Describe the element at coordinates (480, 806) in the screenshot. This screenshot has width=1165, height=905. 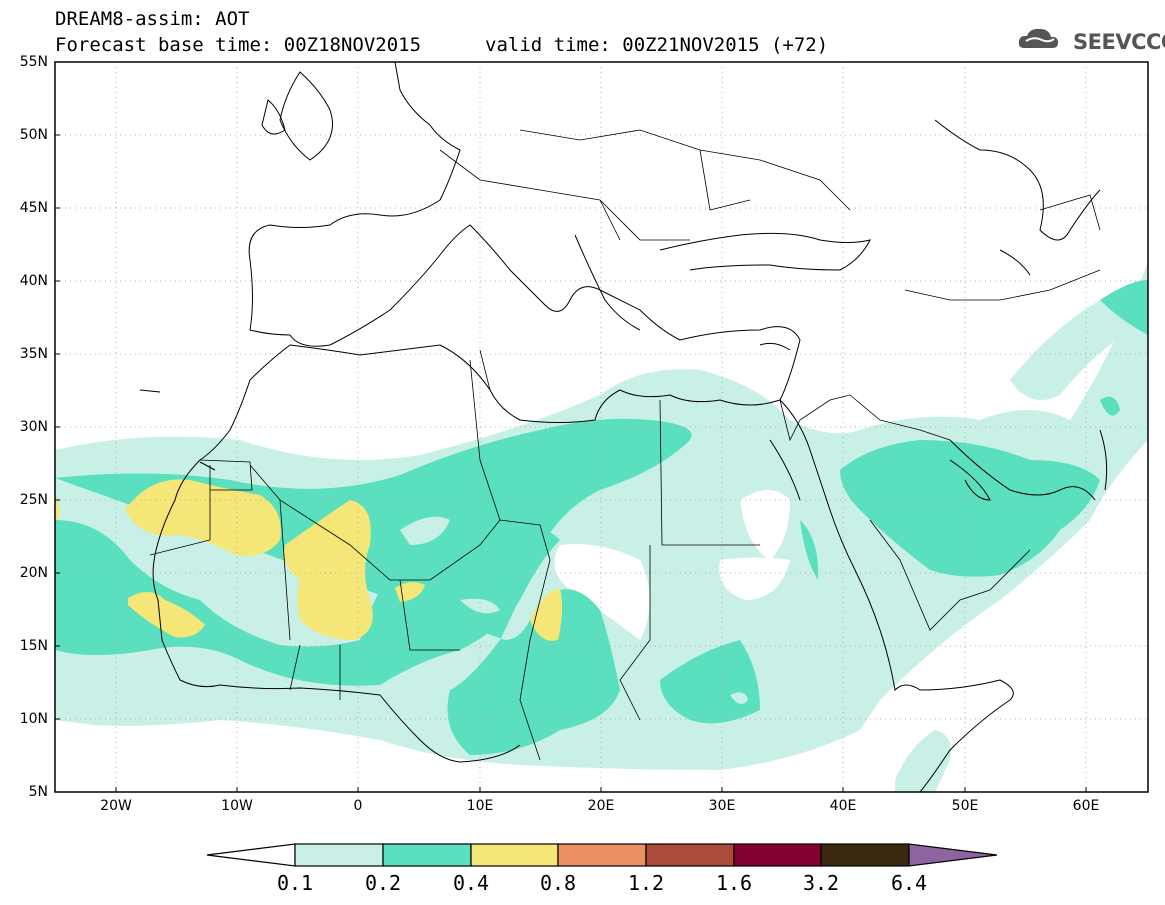
I see `lon-label: 10E` at that location.